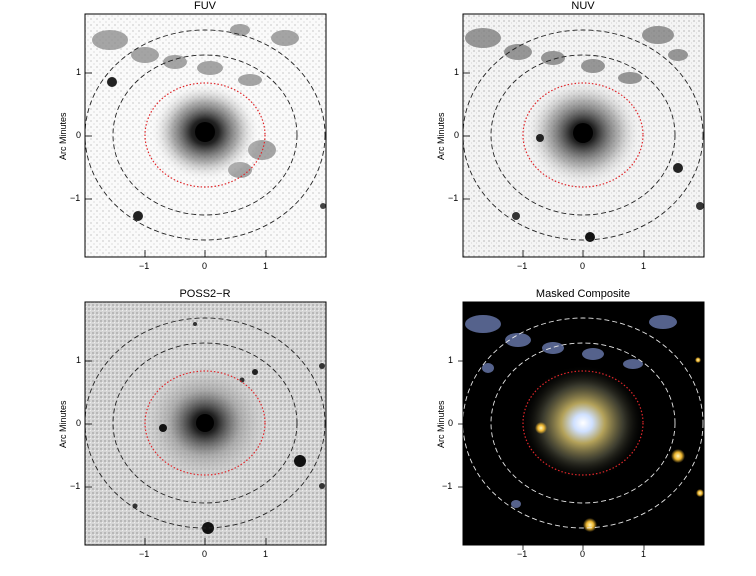 Image resolution: width=756 pixels, height=576 pixels. What do you see at coordinates (583, 6) in the screenshot?
I see `panel-title: NUV` at bounding box center [583, 6].